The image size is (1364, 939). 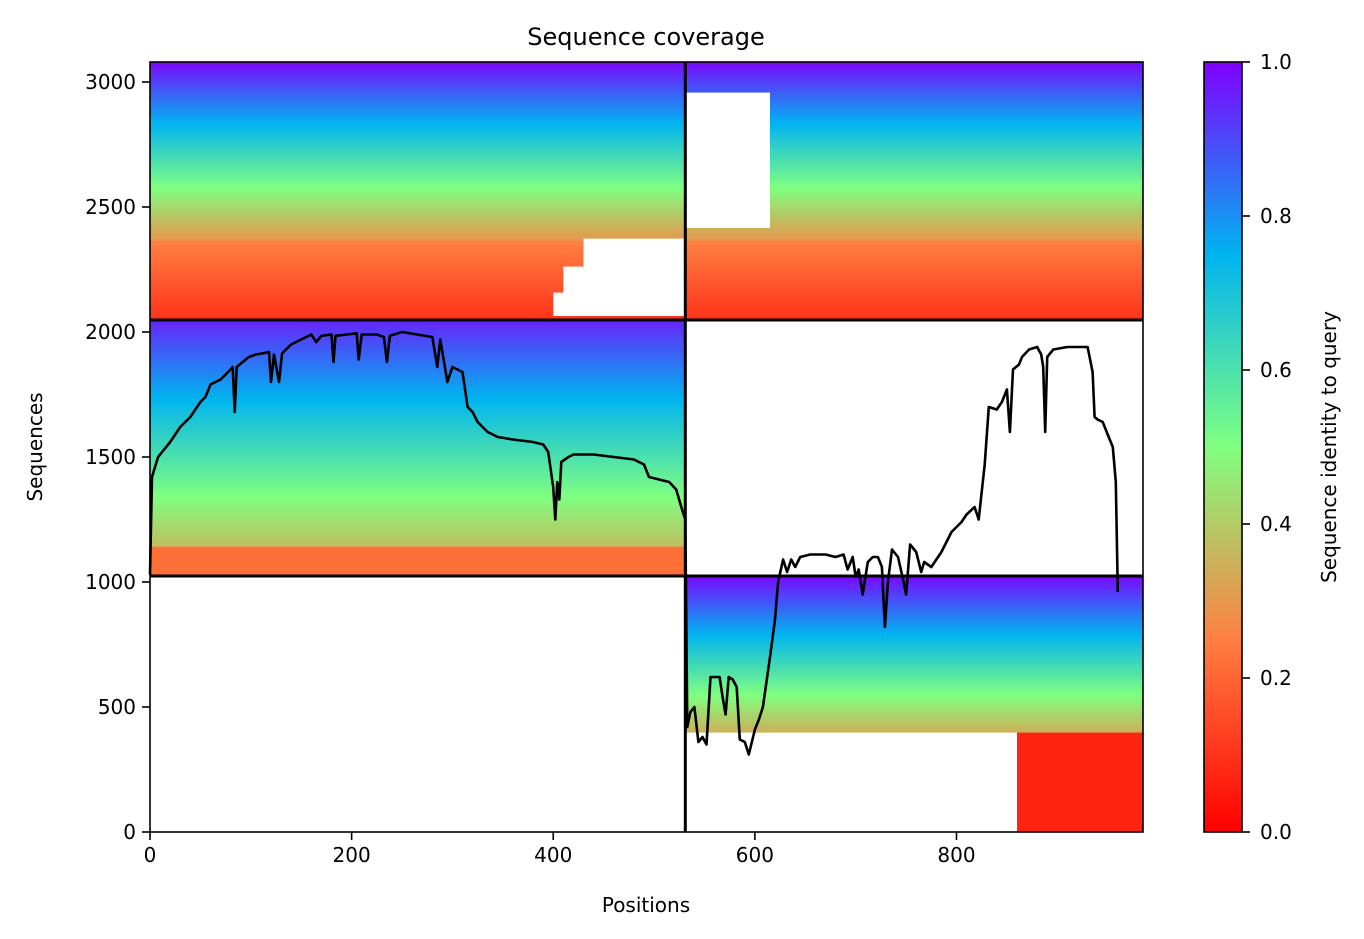 What do you see at coordinates (110, 82) in the screenshot?
I see `y-tick-label: 3000` at bounding box center [110, 82].